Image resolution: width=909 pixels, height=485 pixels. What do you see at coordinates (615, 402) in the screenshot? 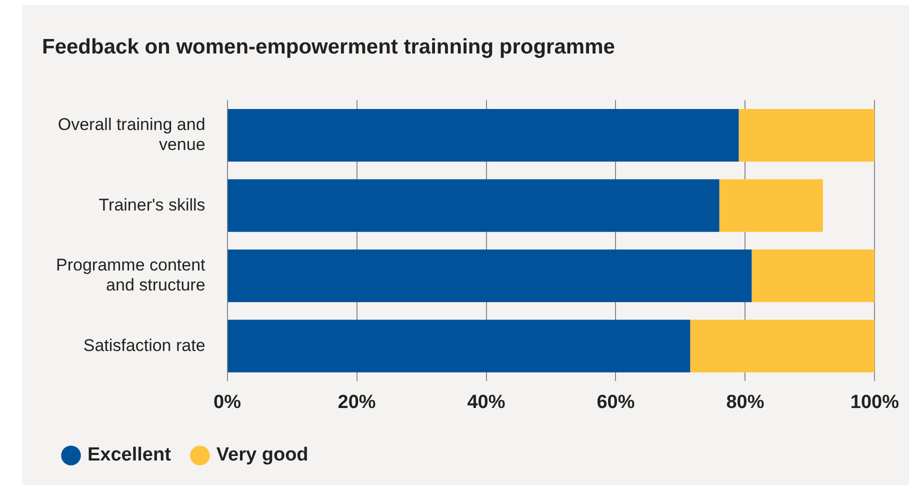
I see `x-tick-label: 60%` at bounding box center [615, 402].